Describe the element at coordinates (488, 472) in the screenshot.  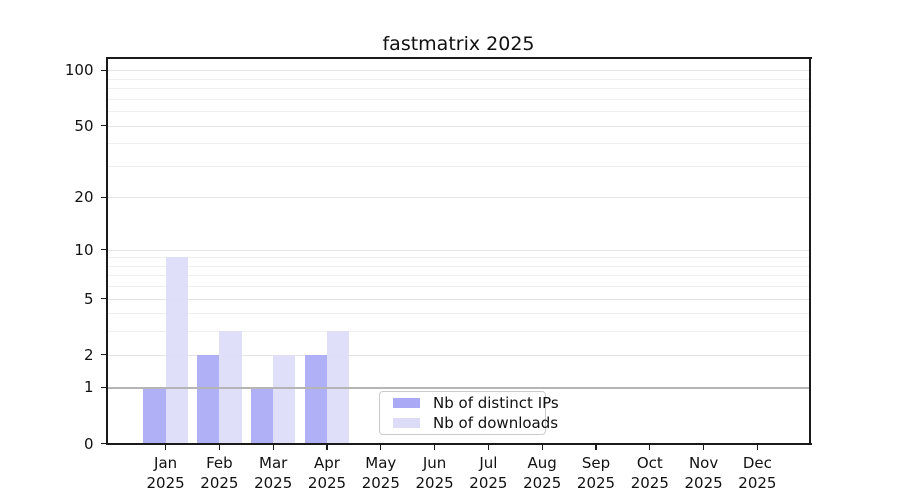
I see `x-tick-label-jul: Jul 2025` at that location.